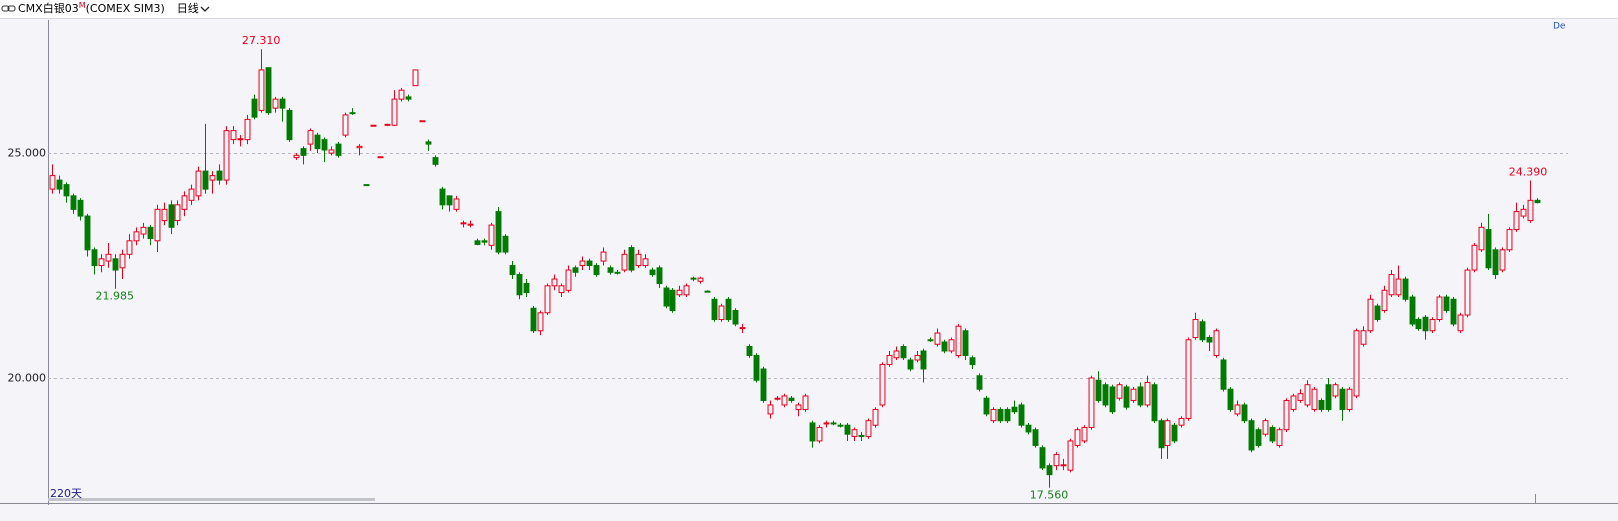  I want to click on extreme-label: 21.985, so click(114, 296).